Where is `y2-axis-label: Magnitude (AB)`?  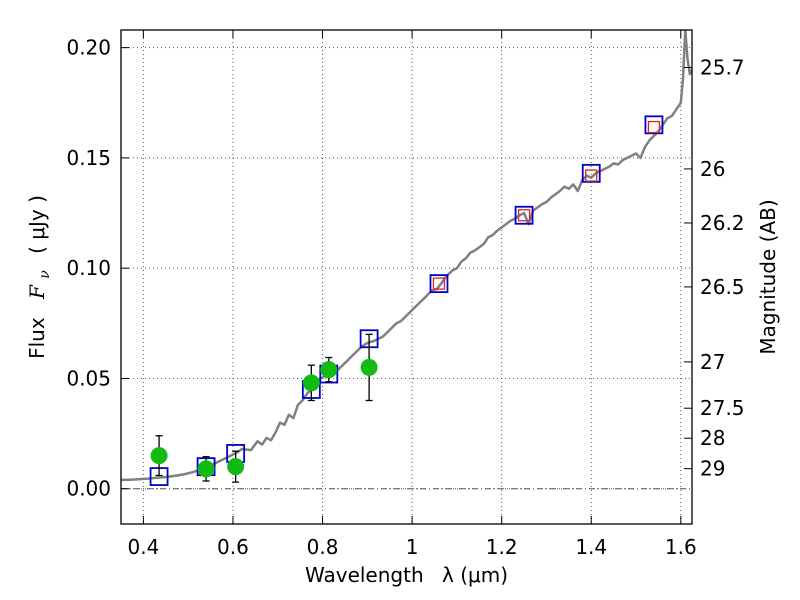
y2-axis-label: Magnitude (AB) is located at coordinates (768, 276).